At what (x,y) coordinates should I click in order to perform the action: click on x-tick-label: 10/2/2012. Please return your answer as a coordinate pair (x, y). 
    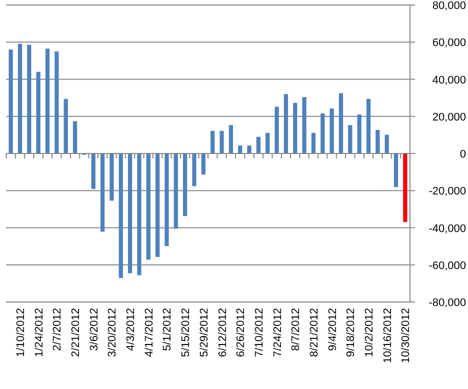
    Looking at the image, I should click on (370, 332).